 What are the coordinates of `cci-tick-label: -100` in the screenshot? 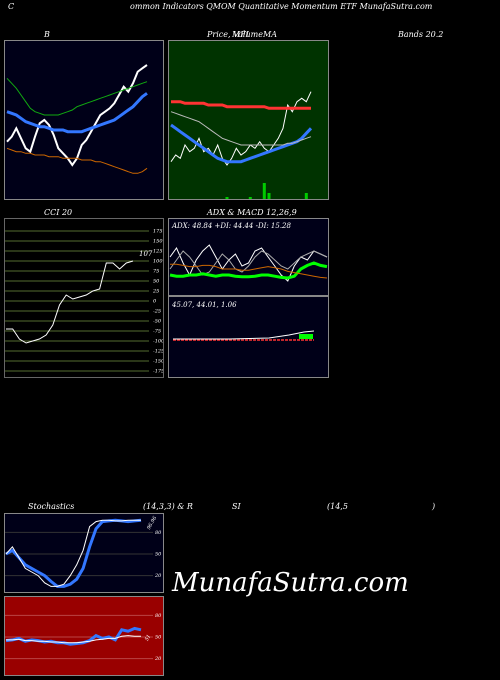 It's located at (158, 342).